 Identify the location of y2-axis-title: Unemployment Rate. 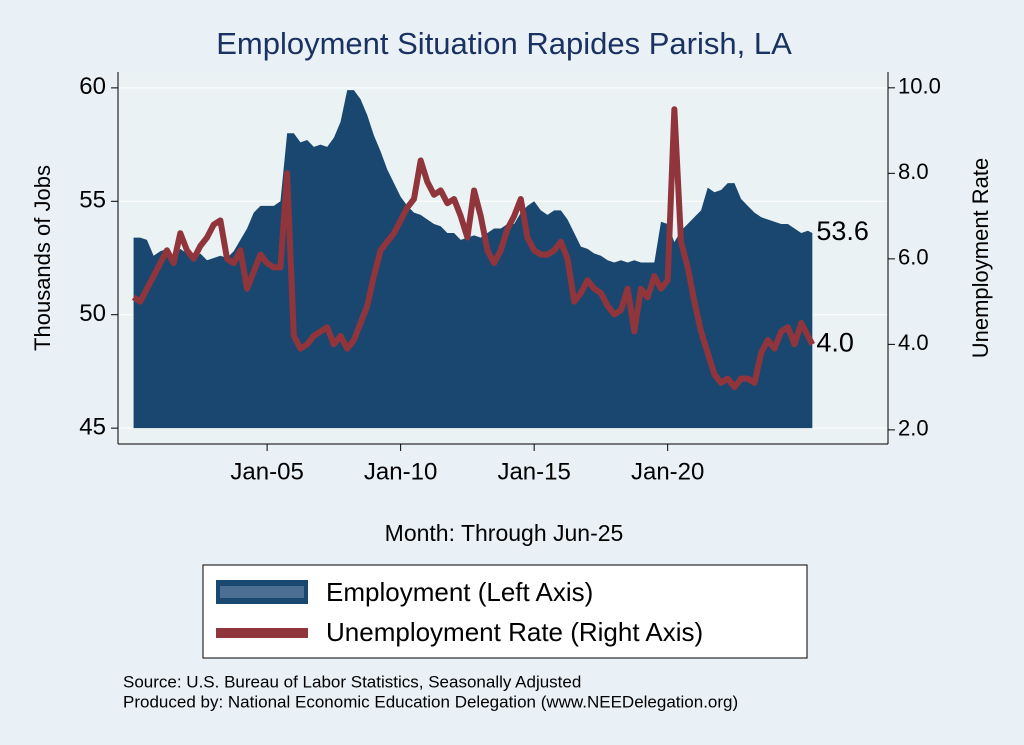
(980, 258).